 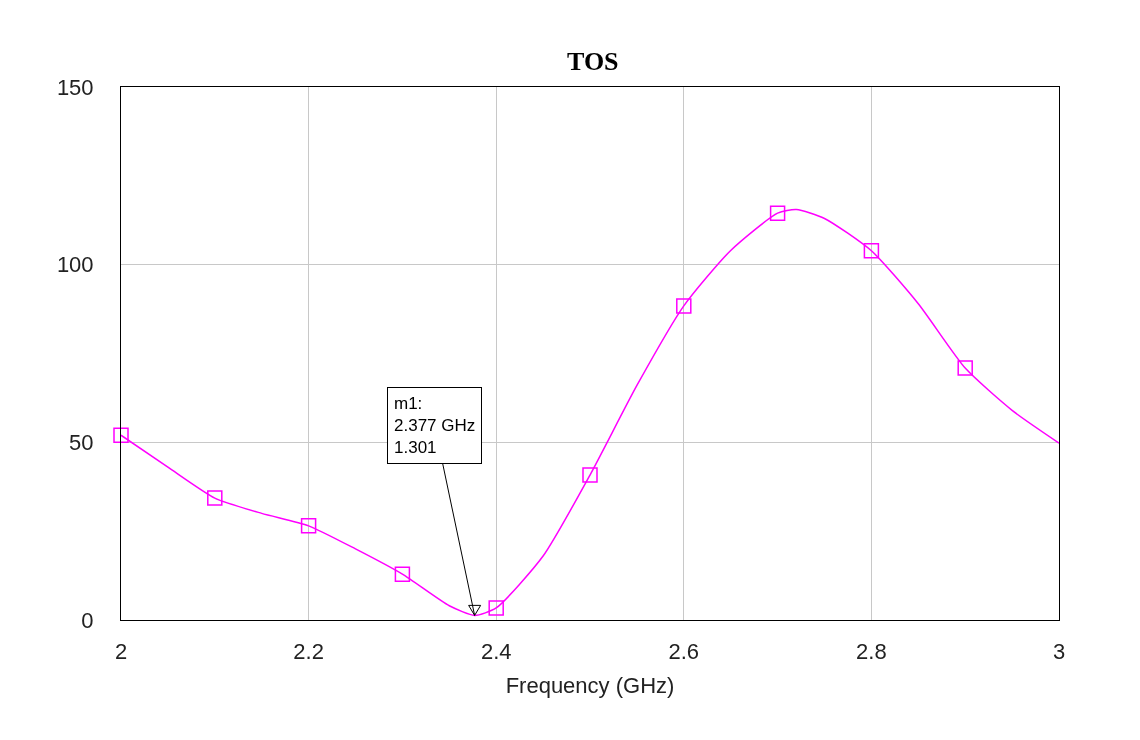 I want to click on x-axis-title: Frequency (GHz), so click(x=590, y=686).